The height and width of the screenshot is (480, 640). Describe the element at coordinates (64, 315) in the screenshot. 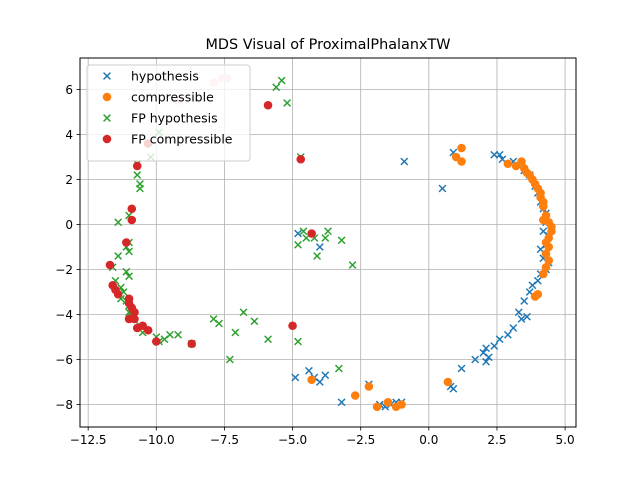

I see `y-tick-label: −4` at that location.